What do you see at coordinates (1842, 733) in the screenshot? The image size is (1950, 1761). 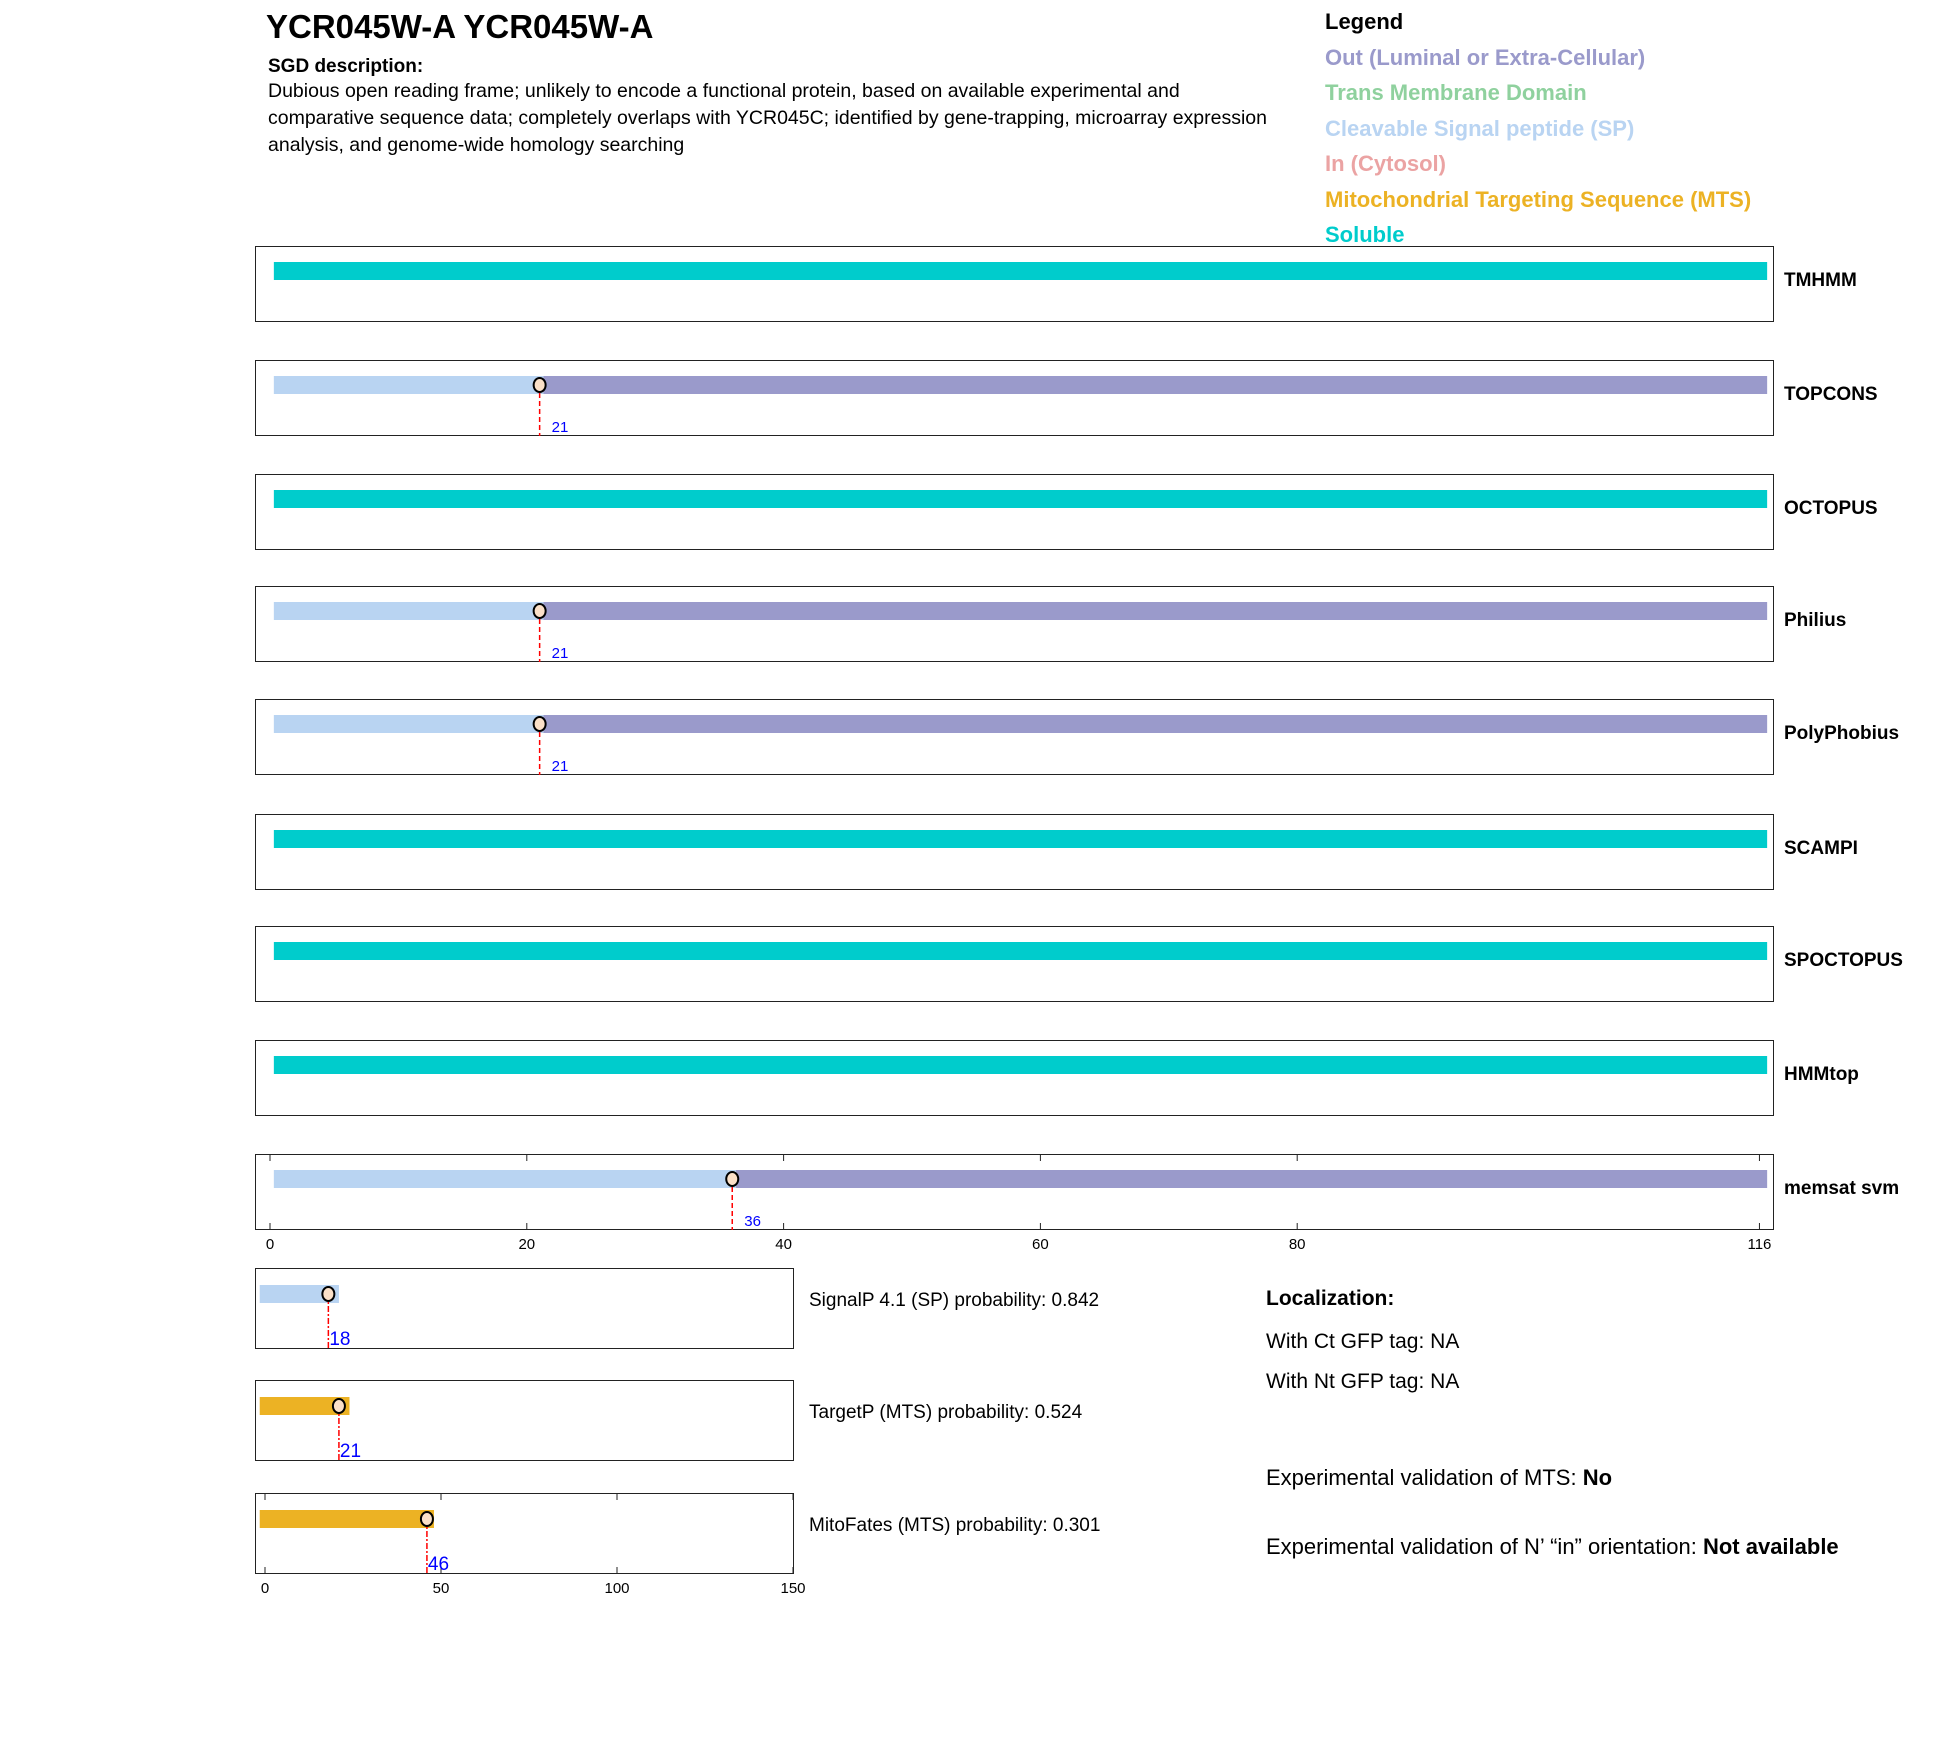 I see `track-label: PolyPhobius` at bounding box center [1842, 733].